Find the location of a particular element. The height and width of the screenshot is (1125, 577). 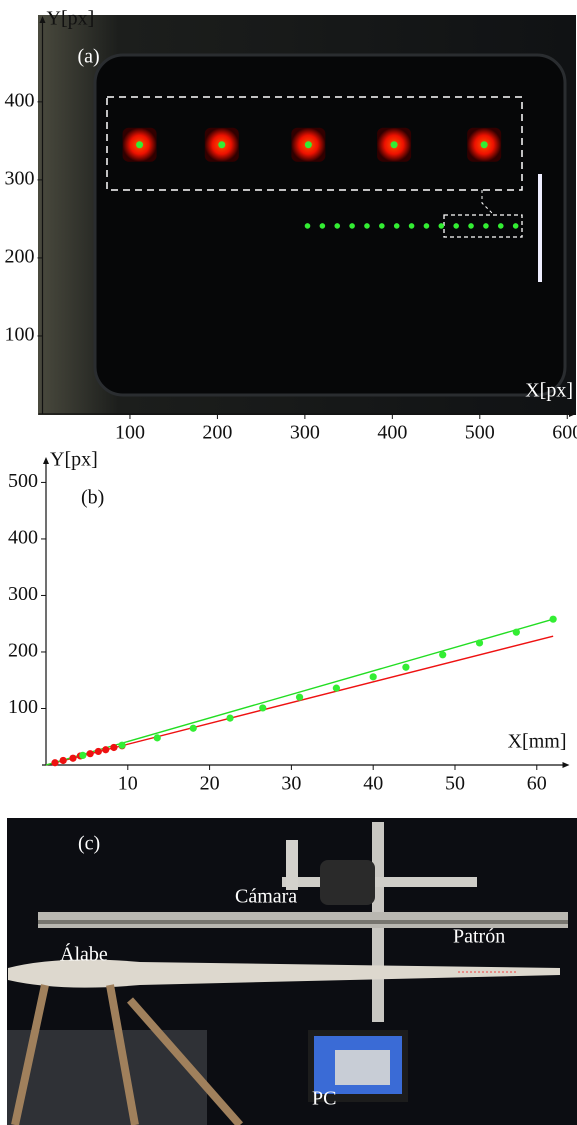

fit-line is located at coordinates (299, 692).